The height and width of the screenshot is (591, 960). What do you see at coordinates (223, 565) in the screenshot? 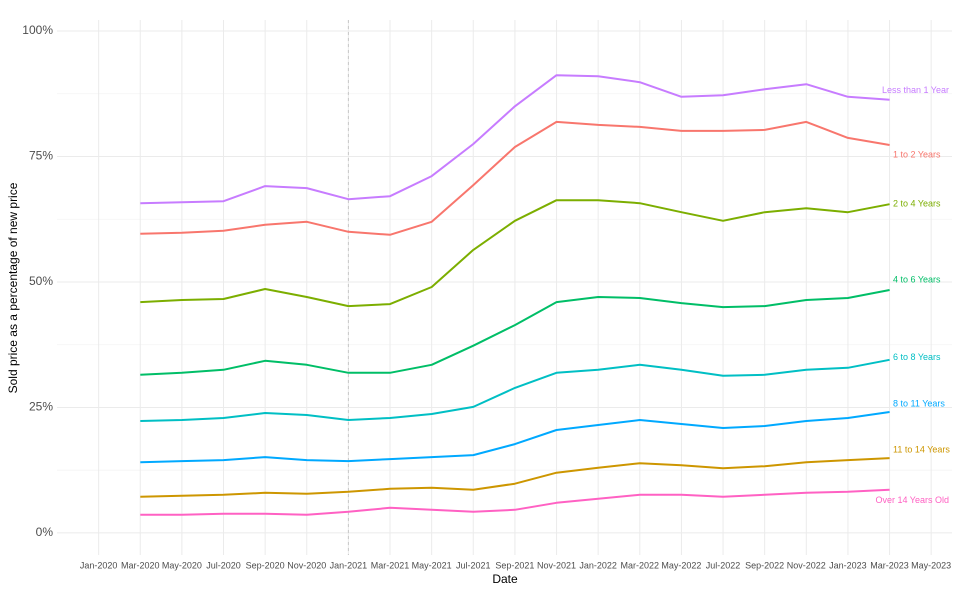
I see `x-tick-label: Jul-2020` at bounding box center [223, 565].